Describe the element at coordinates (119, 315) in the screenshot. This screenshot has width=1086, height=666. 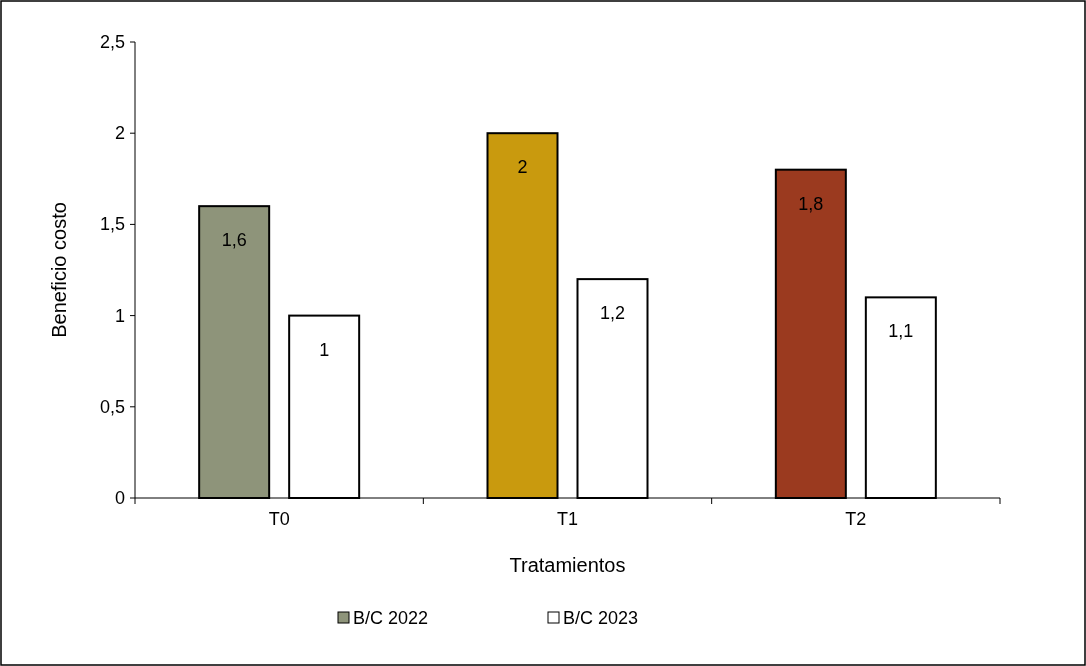
I see `y-tick-label: 1` at that location.